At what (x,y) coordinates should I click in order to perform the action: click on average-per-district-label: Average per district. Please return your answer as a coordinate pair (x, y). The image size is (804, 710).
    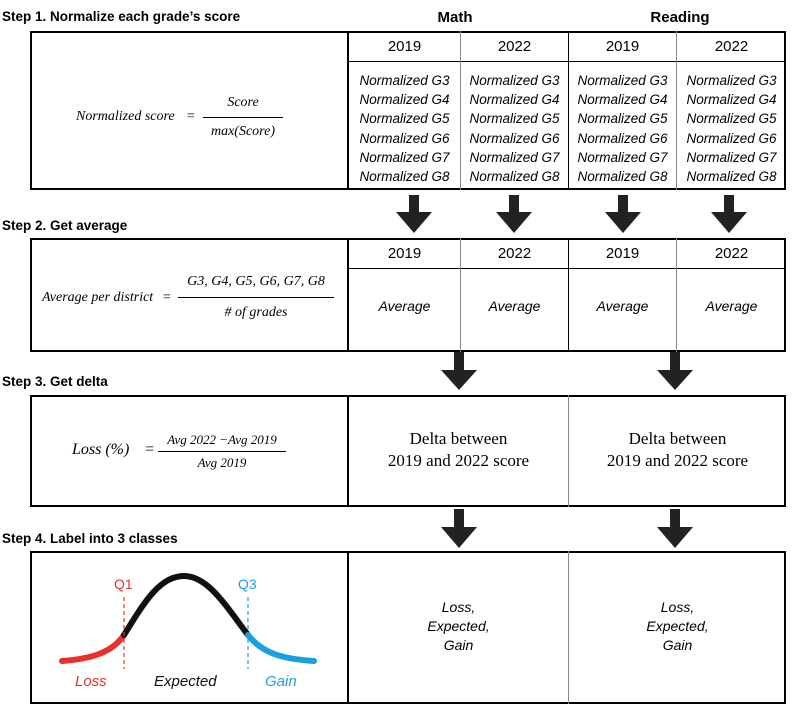
    Looking at the image, I should click on (98, 297).